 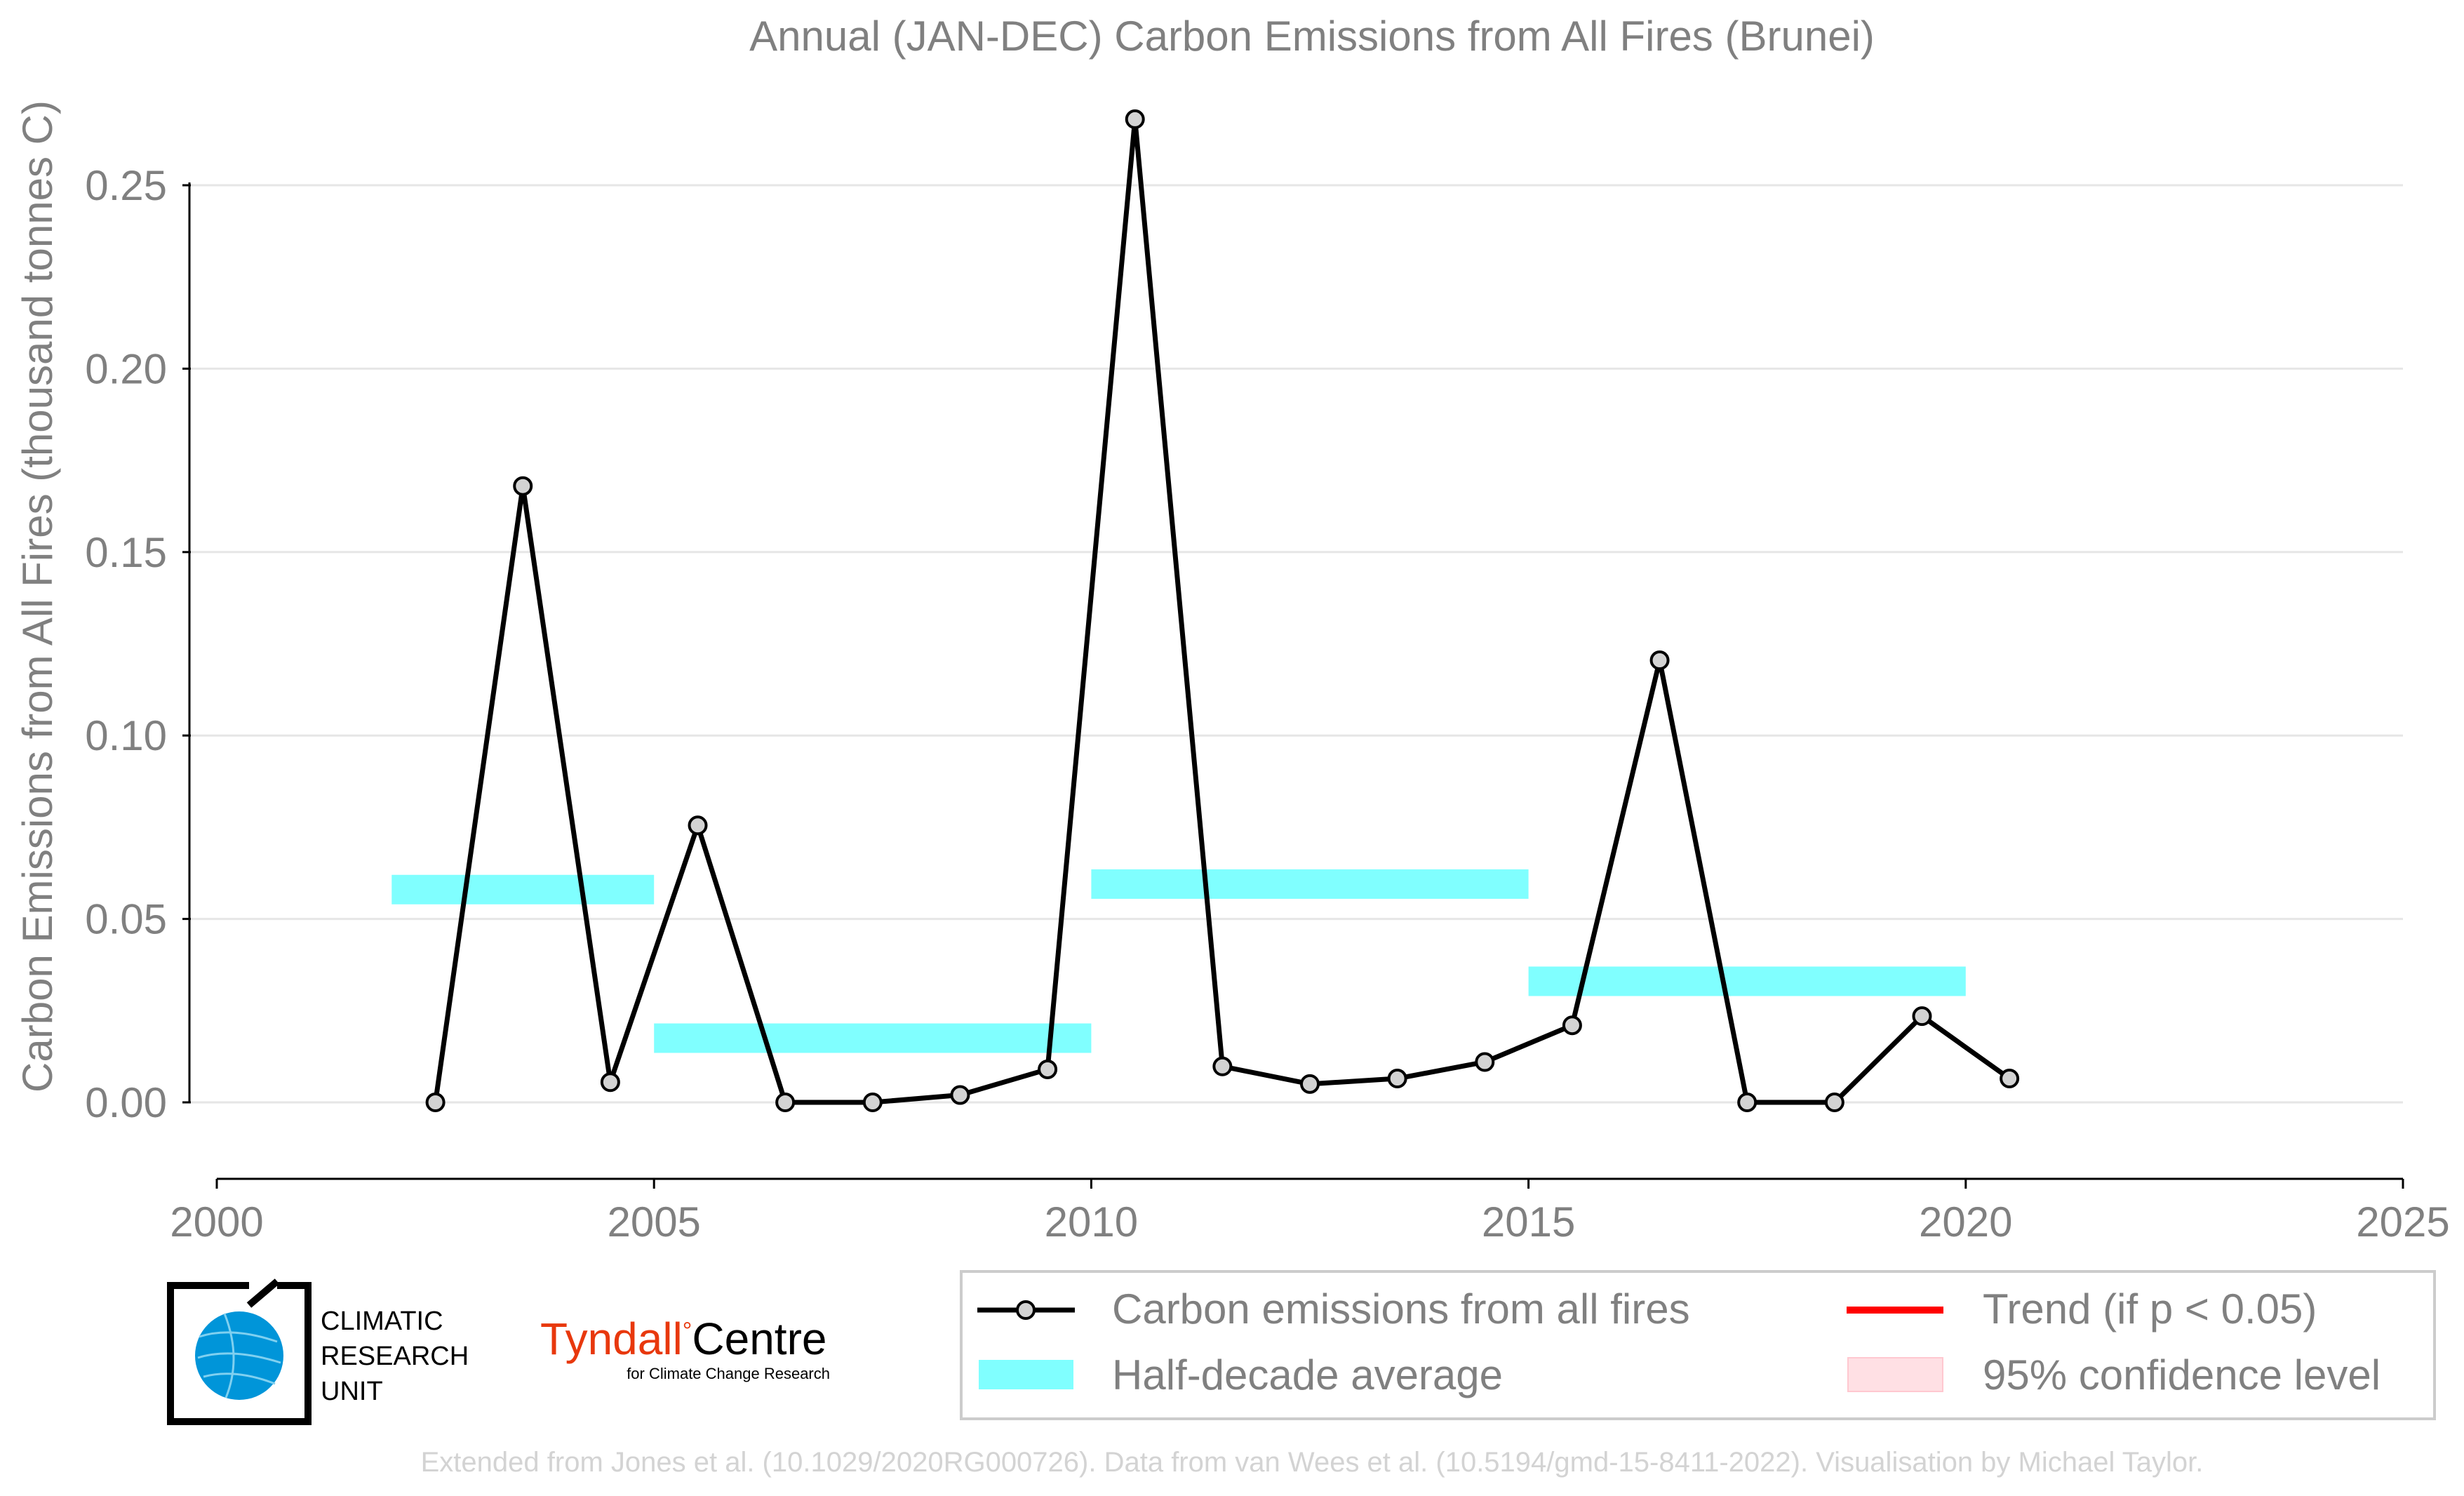 I want to click on y-tick-label: 0.15, so click(x=126, y=552).